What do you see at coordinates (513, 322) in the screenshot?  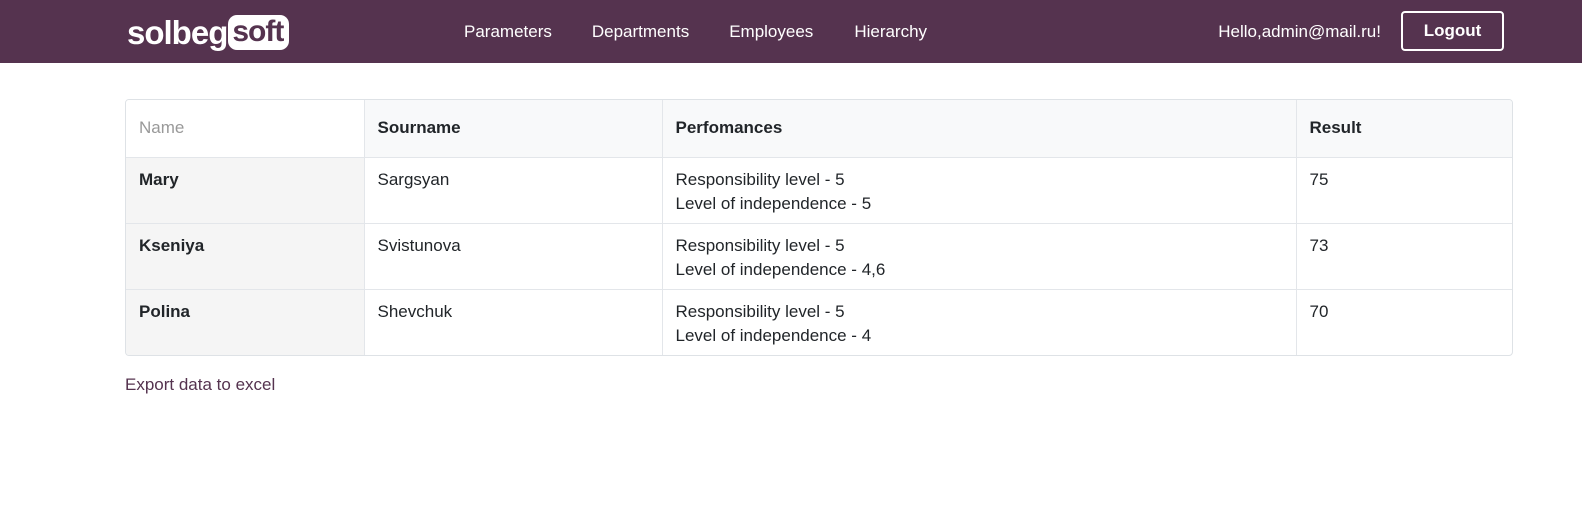 I see `cell-surname: Shevchuk` at bounding box center [513, 322].